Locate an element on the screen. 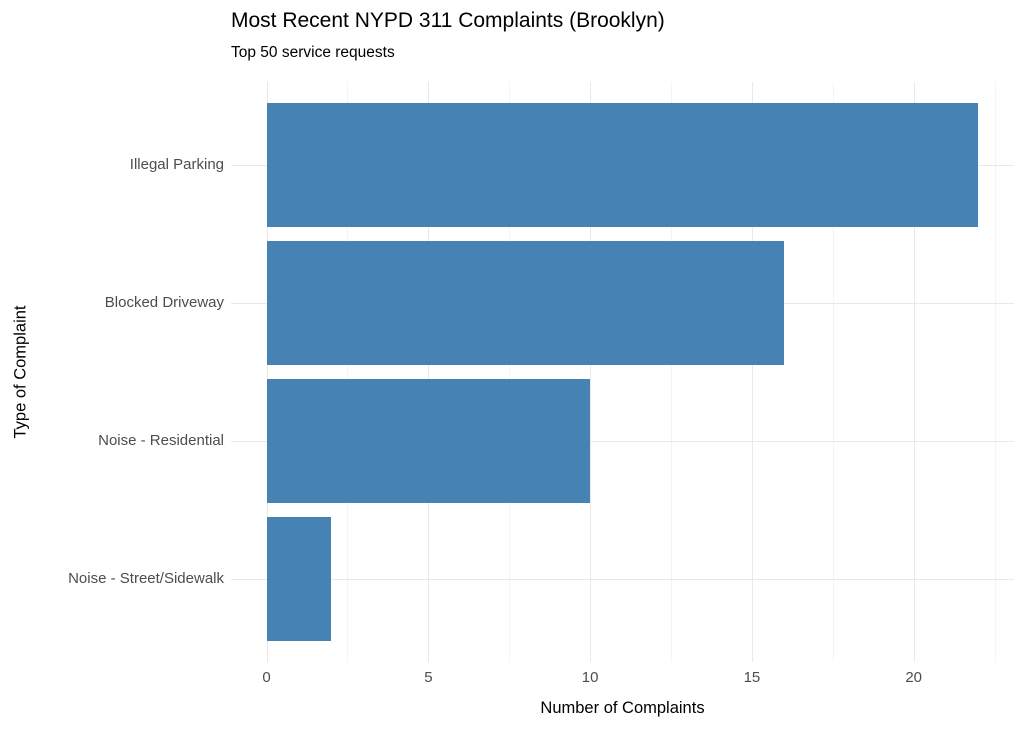 The width and height of the screenshot is (1024, 731). x-axis-title: Number of Complaints is located at coordinates (622, 708).